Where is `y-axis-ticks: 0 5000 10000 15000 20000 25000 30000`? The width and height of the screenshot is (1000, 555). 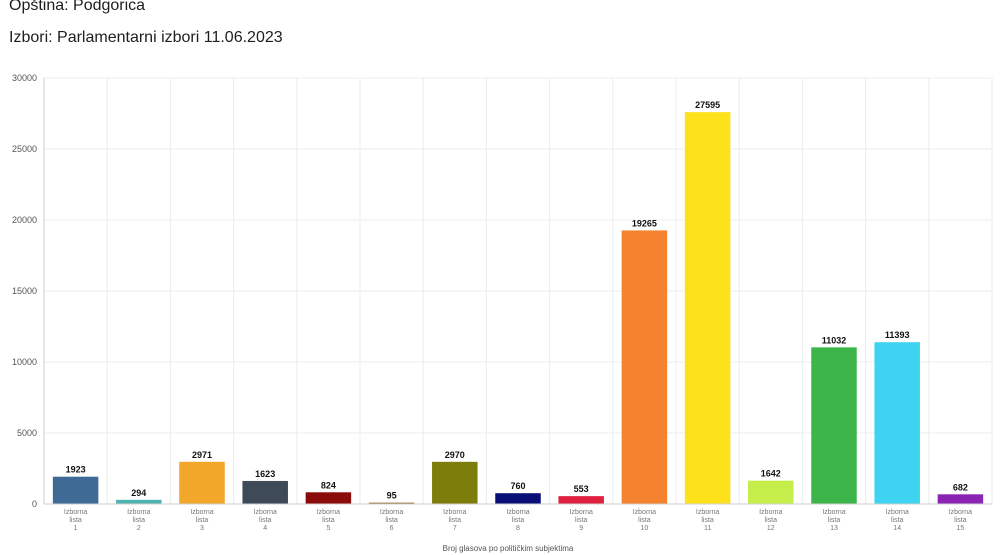
y-axis-ticks: 0 5000 10000 15000 20000 25000 30000 is located at coordinates (24, 291).